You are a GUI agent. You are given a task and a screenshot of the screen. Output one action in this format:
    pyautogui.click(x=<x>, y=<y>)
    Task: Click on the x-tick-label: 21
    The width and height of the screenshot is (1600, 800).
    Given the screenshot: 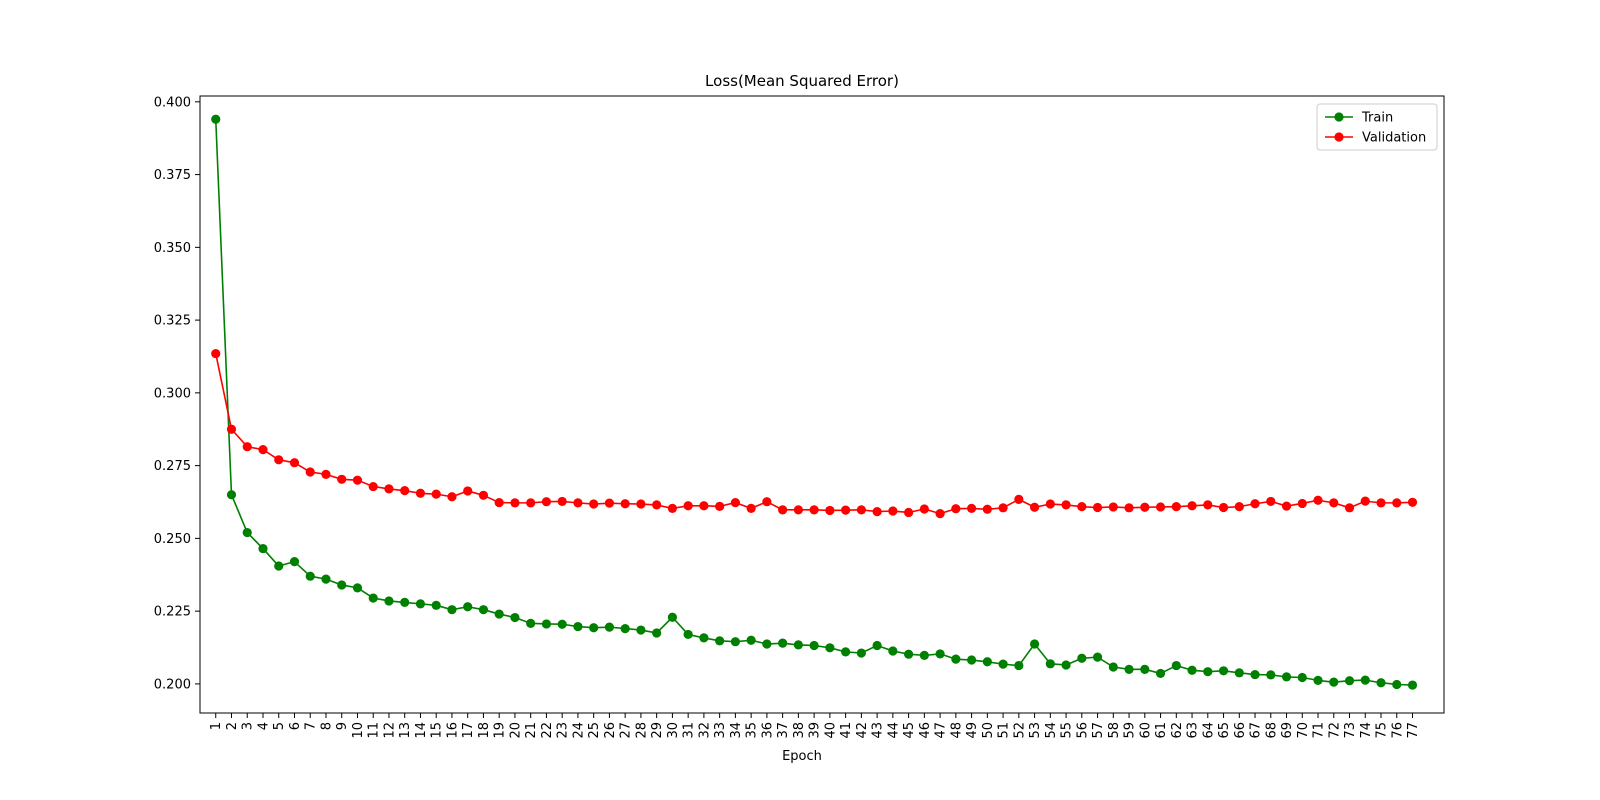 What is the action you would take?
    pyautogui.click(x=531, y=730)
    